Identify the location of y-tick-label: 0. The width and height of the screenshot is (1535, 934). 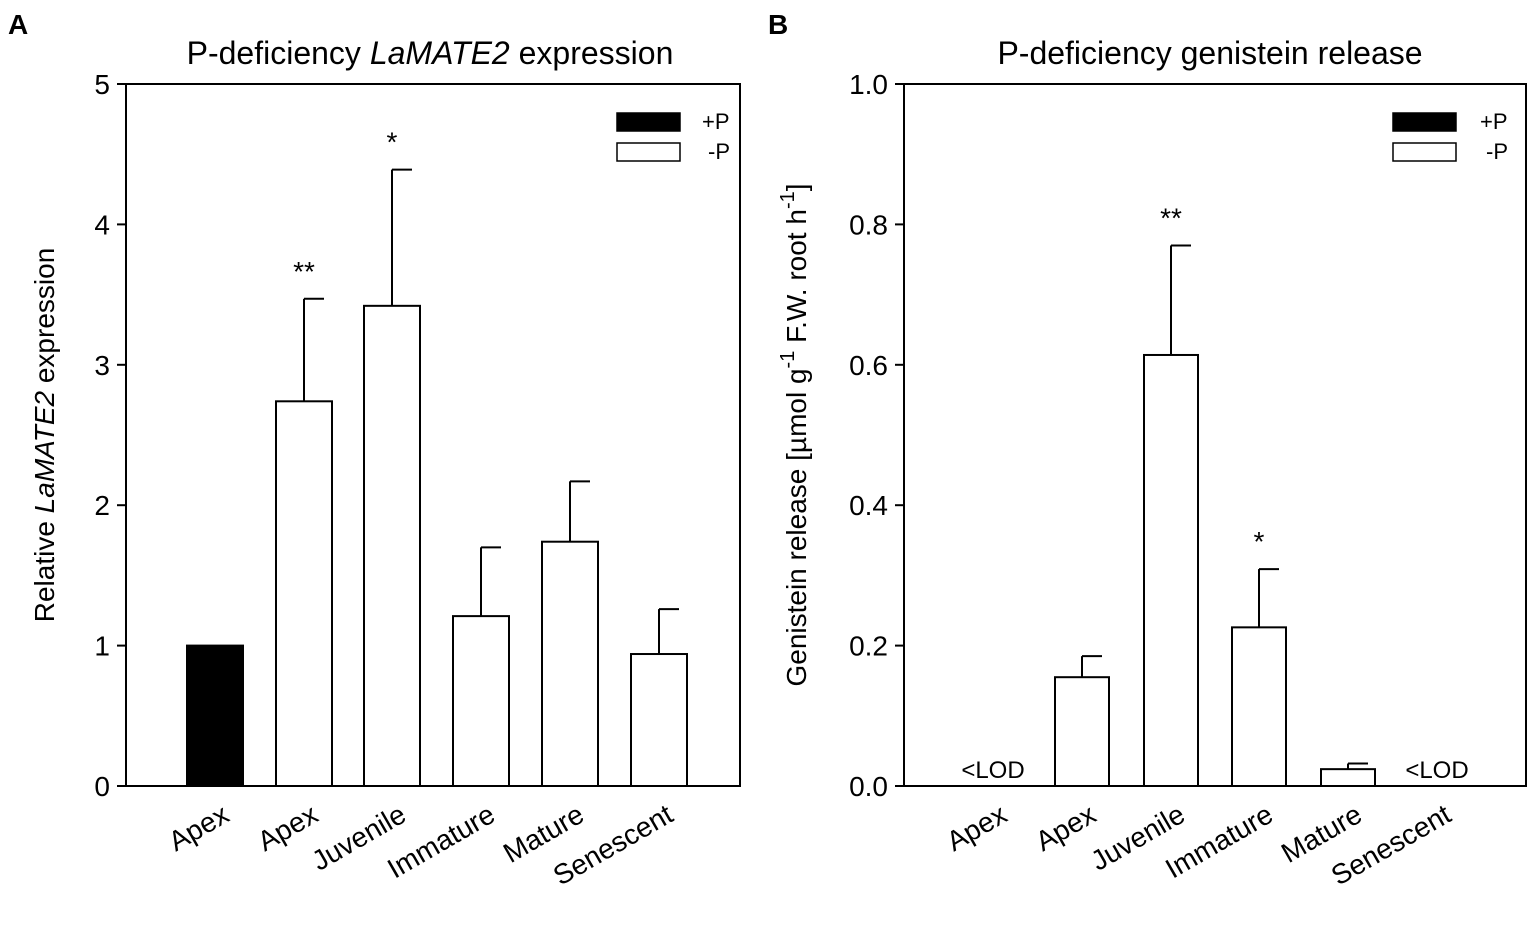
(102, 786).